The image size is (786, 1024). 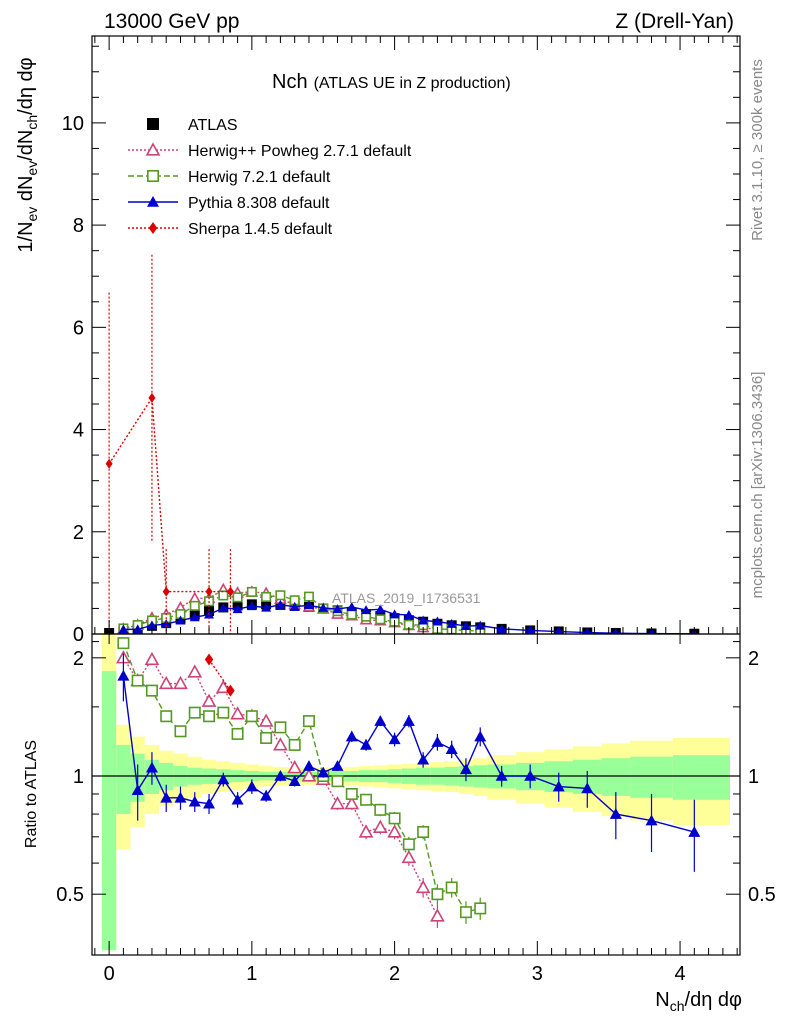 What do you see at coordinates (394, 974) in the screenshot?
I see `x-tick-label: 2` at bounding box center [394, 974].